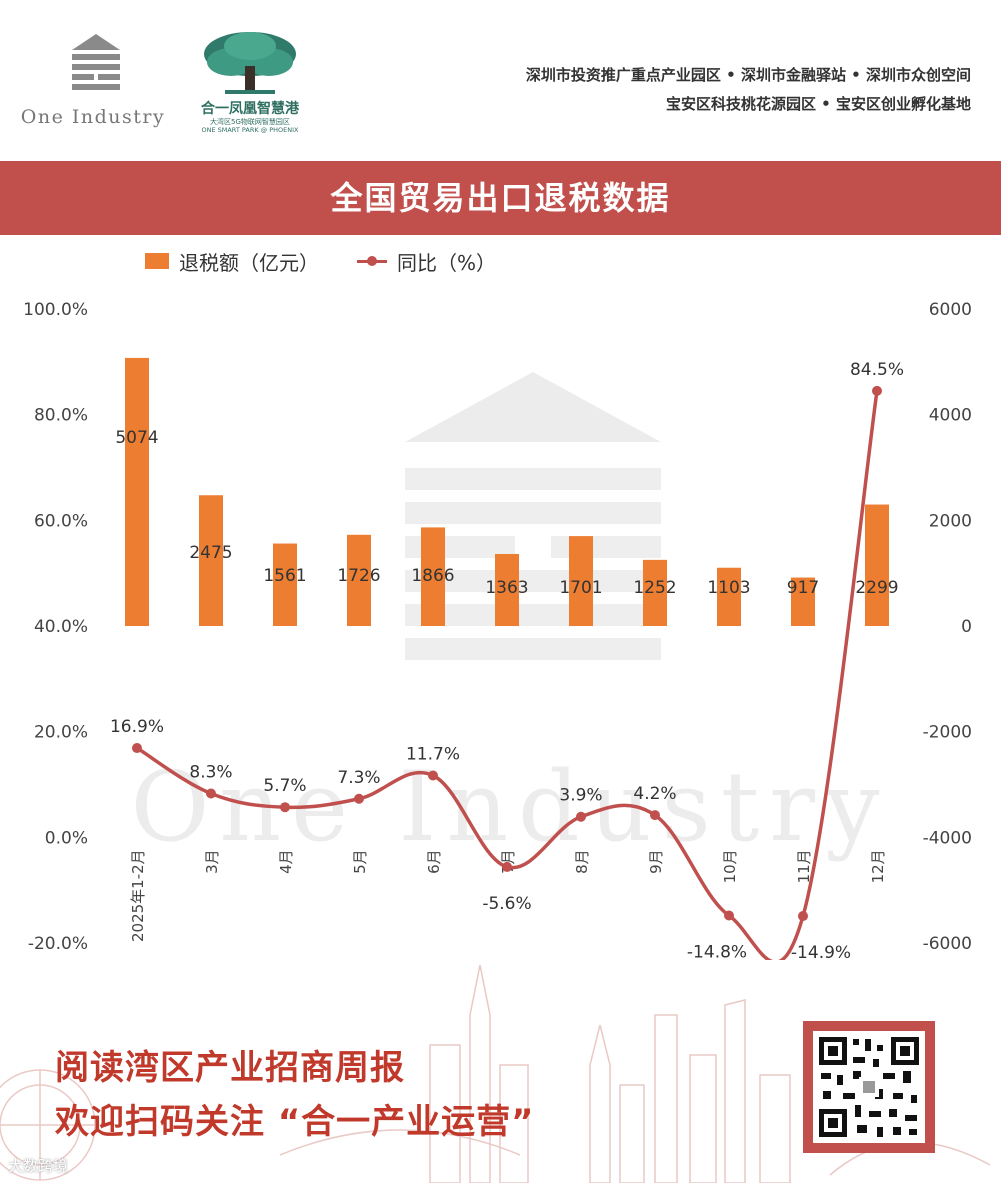 The height and width of the screenshot is (1183, 1001). What do you see at coordinates (803, 588) in the screenshot?
I see `bar-value-label: 917` at bounding box center [803, 588].